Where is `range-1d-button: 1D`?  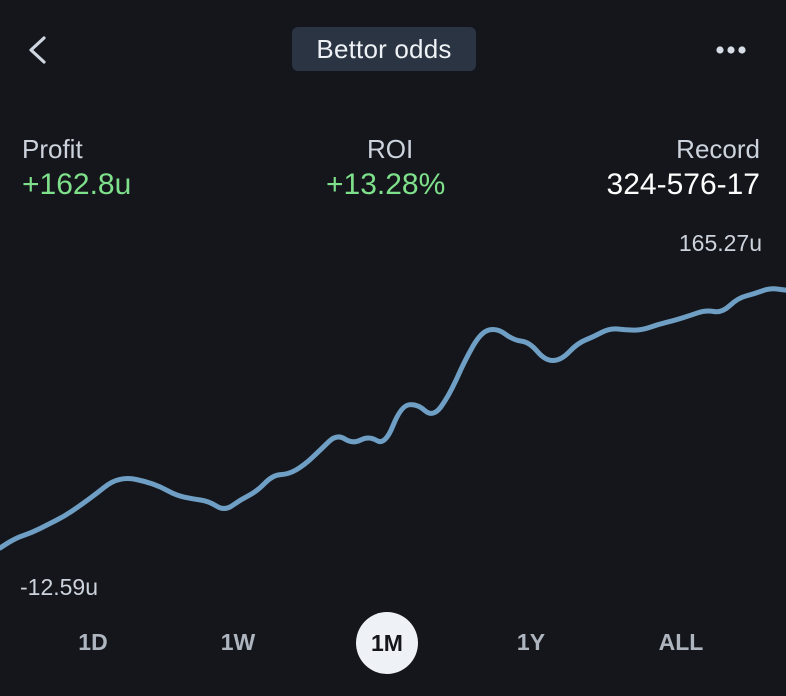
range-1d-button: 1D is located at coordinates (93, 641).